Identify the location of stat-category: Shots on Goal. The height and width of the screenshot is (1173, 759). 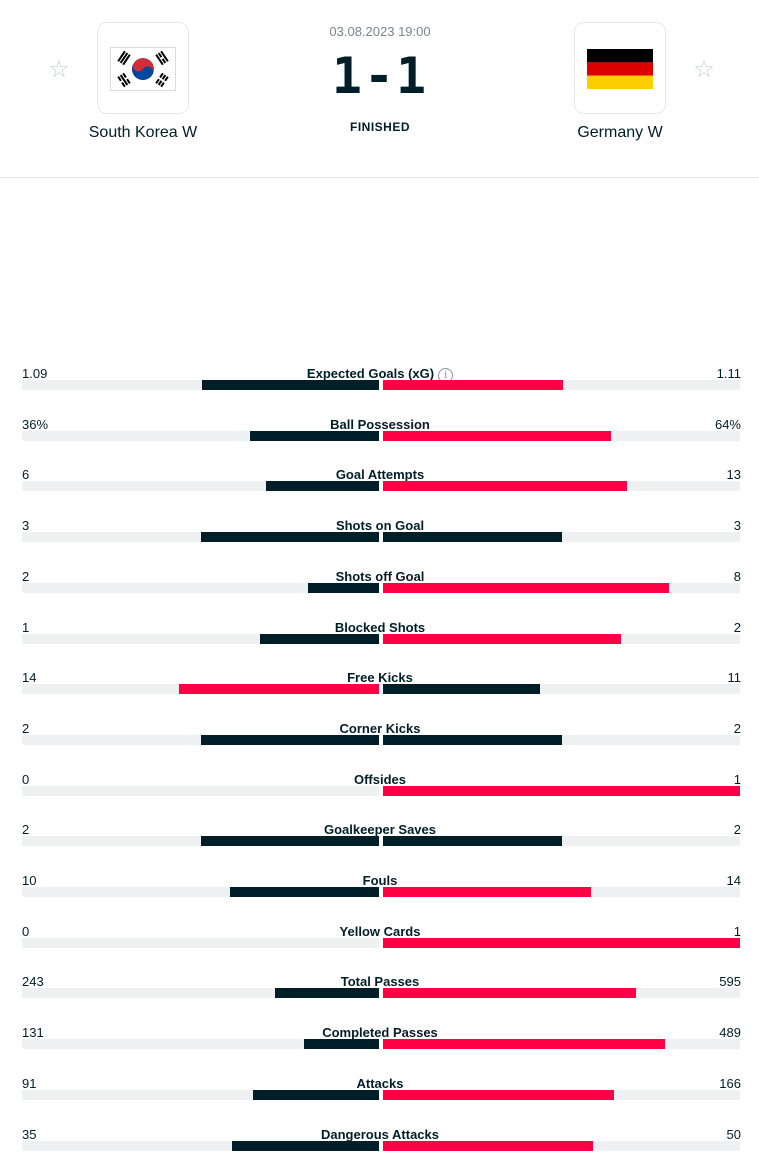
(380, 525).